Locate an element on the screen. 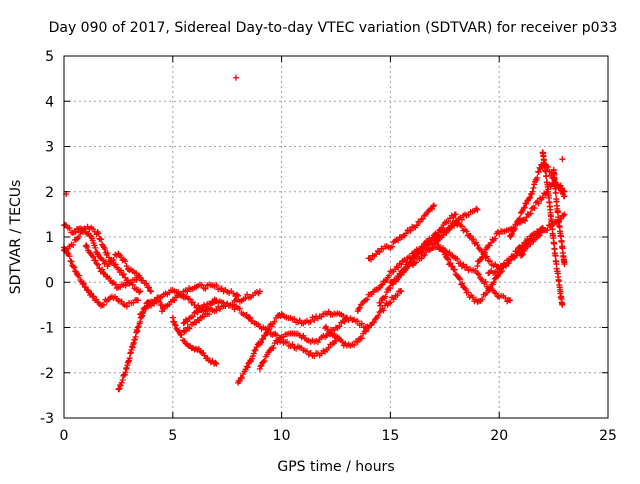 The image size is (640, 484). y-tick-label: -2 is located at coordinates (47, 374).